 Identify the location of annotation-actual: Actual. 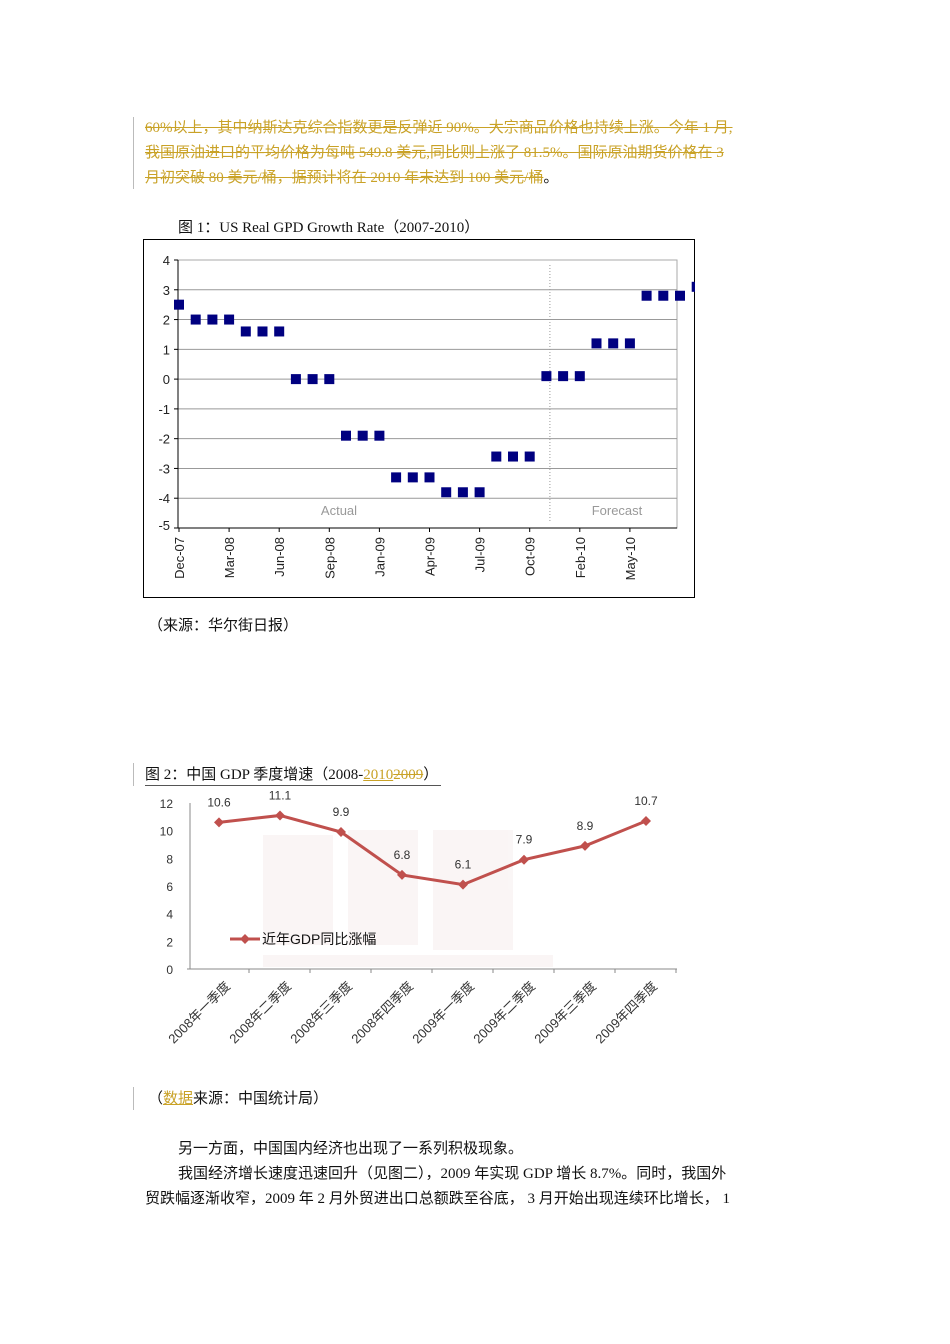
(339, 510).